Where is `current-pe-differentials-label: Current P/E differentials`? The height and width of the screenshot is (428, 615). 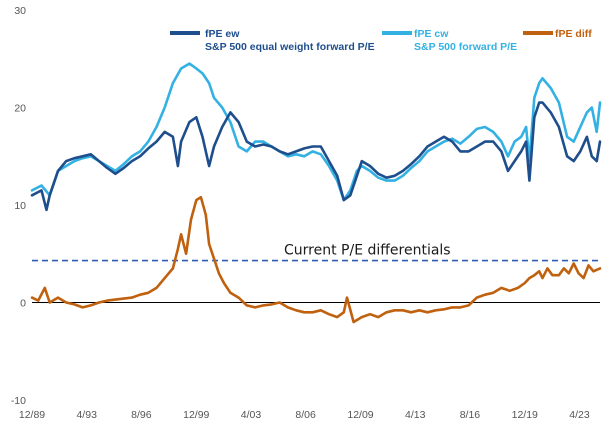
current-pe-differentials-label: Current P/E differentials is located at coordinates (367, 251).